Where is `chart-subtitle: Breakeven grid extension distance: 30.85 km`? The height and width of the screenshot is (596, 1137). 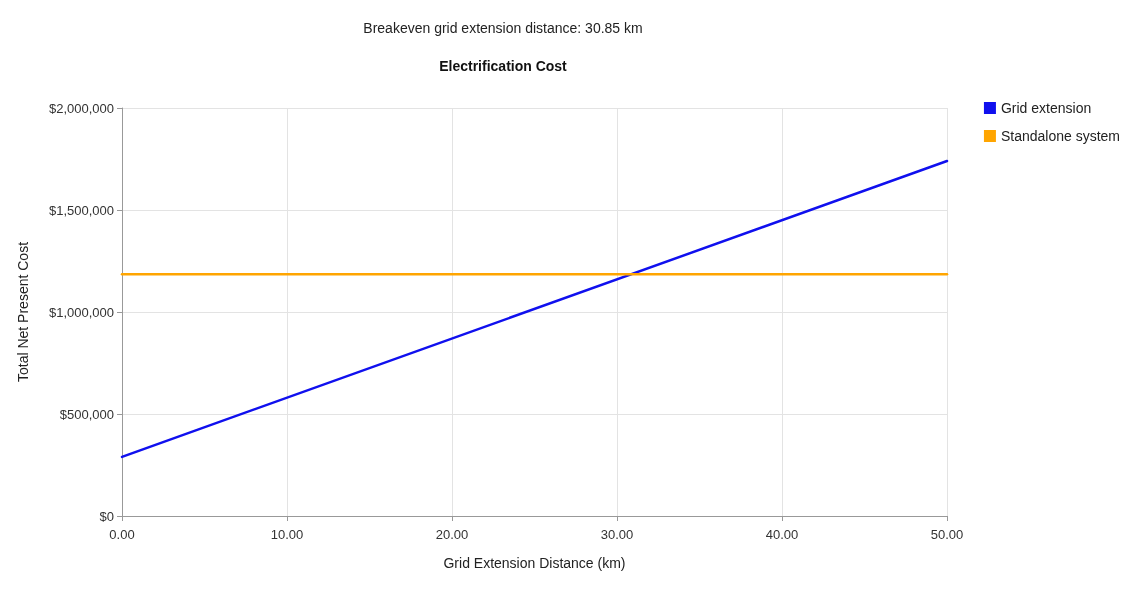 chart-subtitle: Breakeven grid extension distance: 30.85 km is located at coordinates (503, 28).